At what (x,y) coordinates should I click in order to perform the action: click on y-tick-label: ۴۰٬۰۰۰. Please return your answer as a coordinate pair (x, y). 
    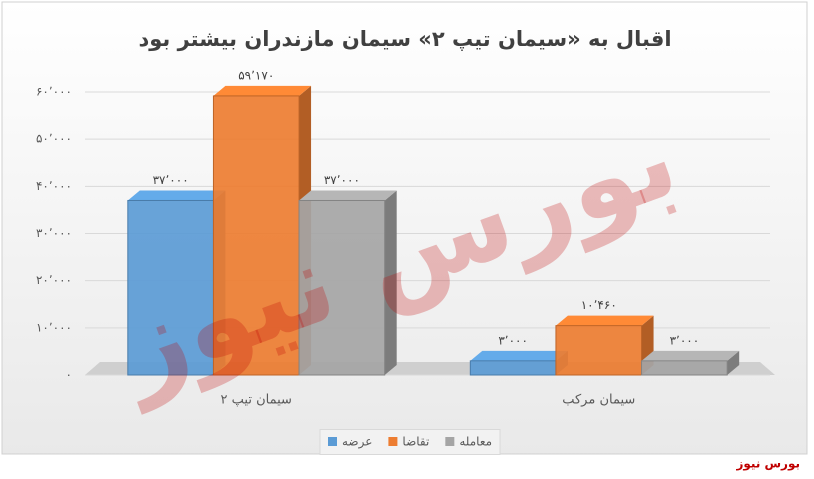
    Looking at the image, I should click on (54, 186).